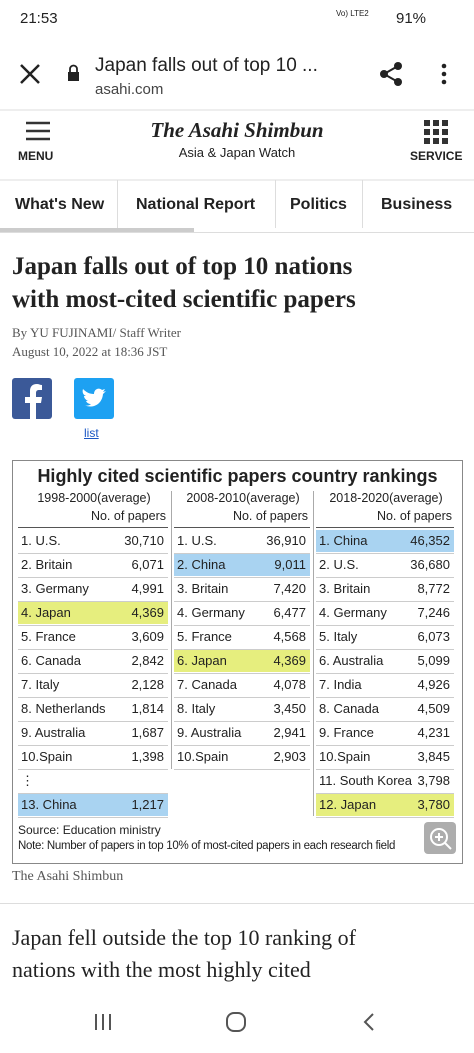 The height and width of the screenshot is (1053, 474). I want to click on rank: 5. France, so click(204, 636).